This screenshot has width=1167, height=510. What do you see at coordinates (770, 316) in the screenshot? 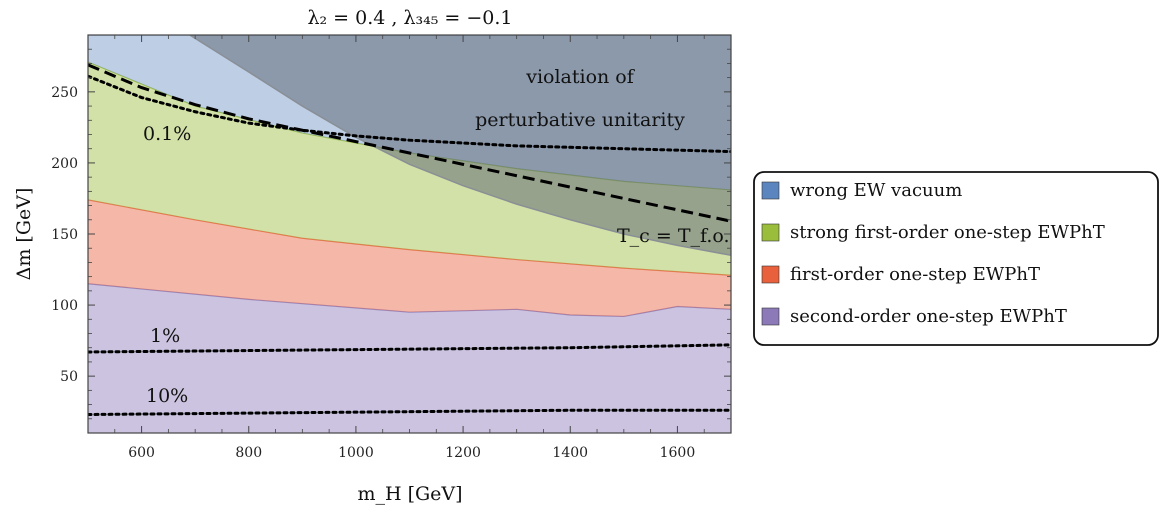
I see `legend-swatch-second-order-one-step-ewpht` at bounding box center [770, 316].